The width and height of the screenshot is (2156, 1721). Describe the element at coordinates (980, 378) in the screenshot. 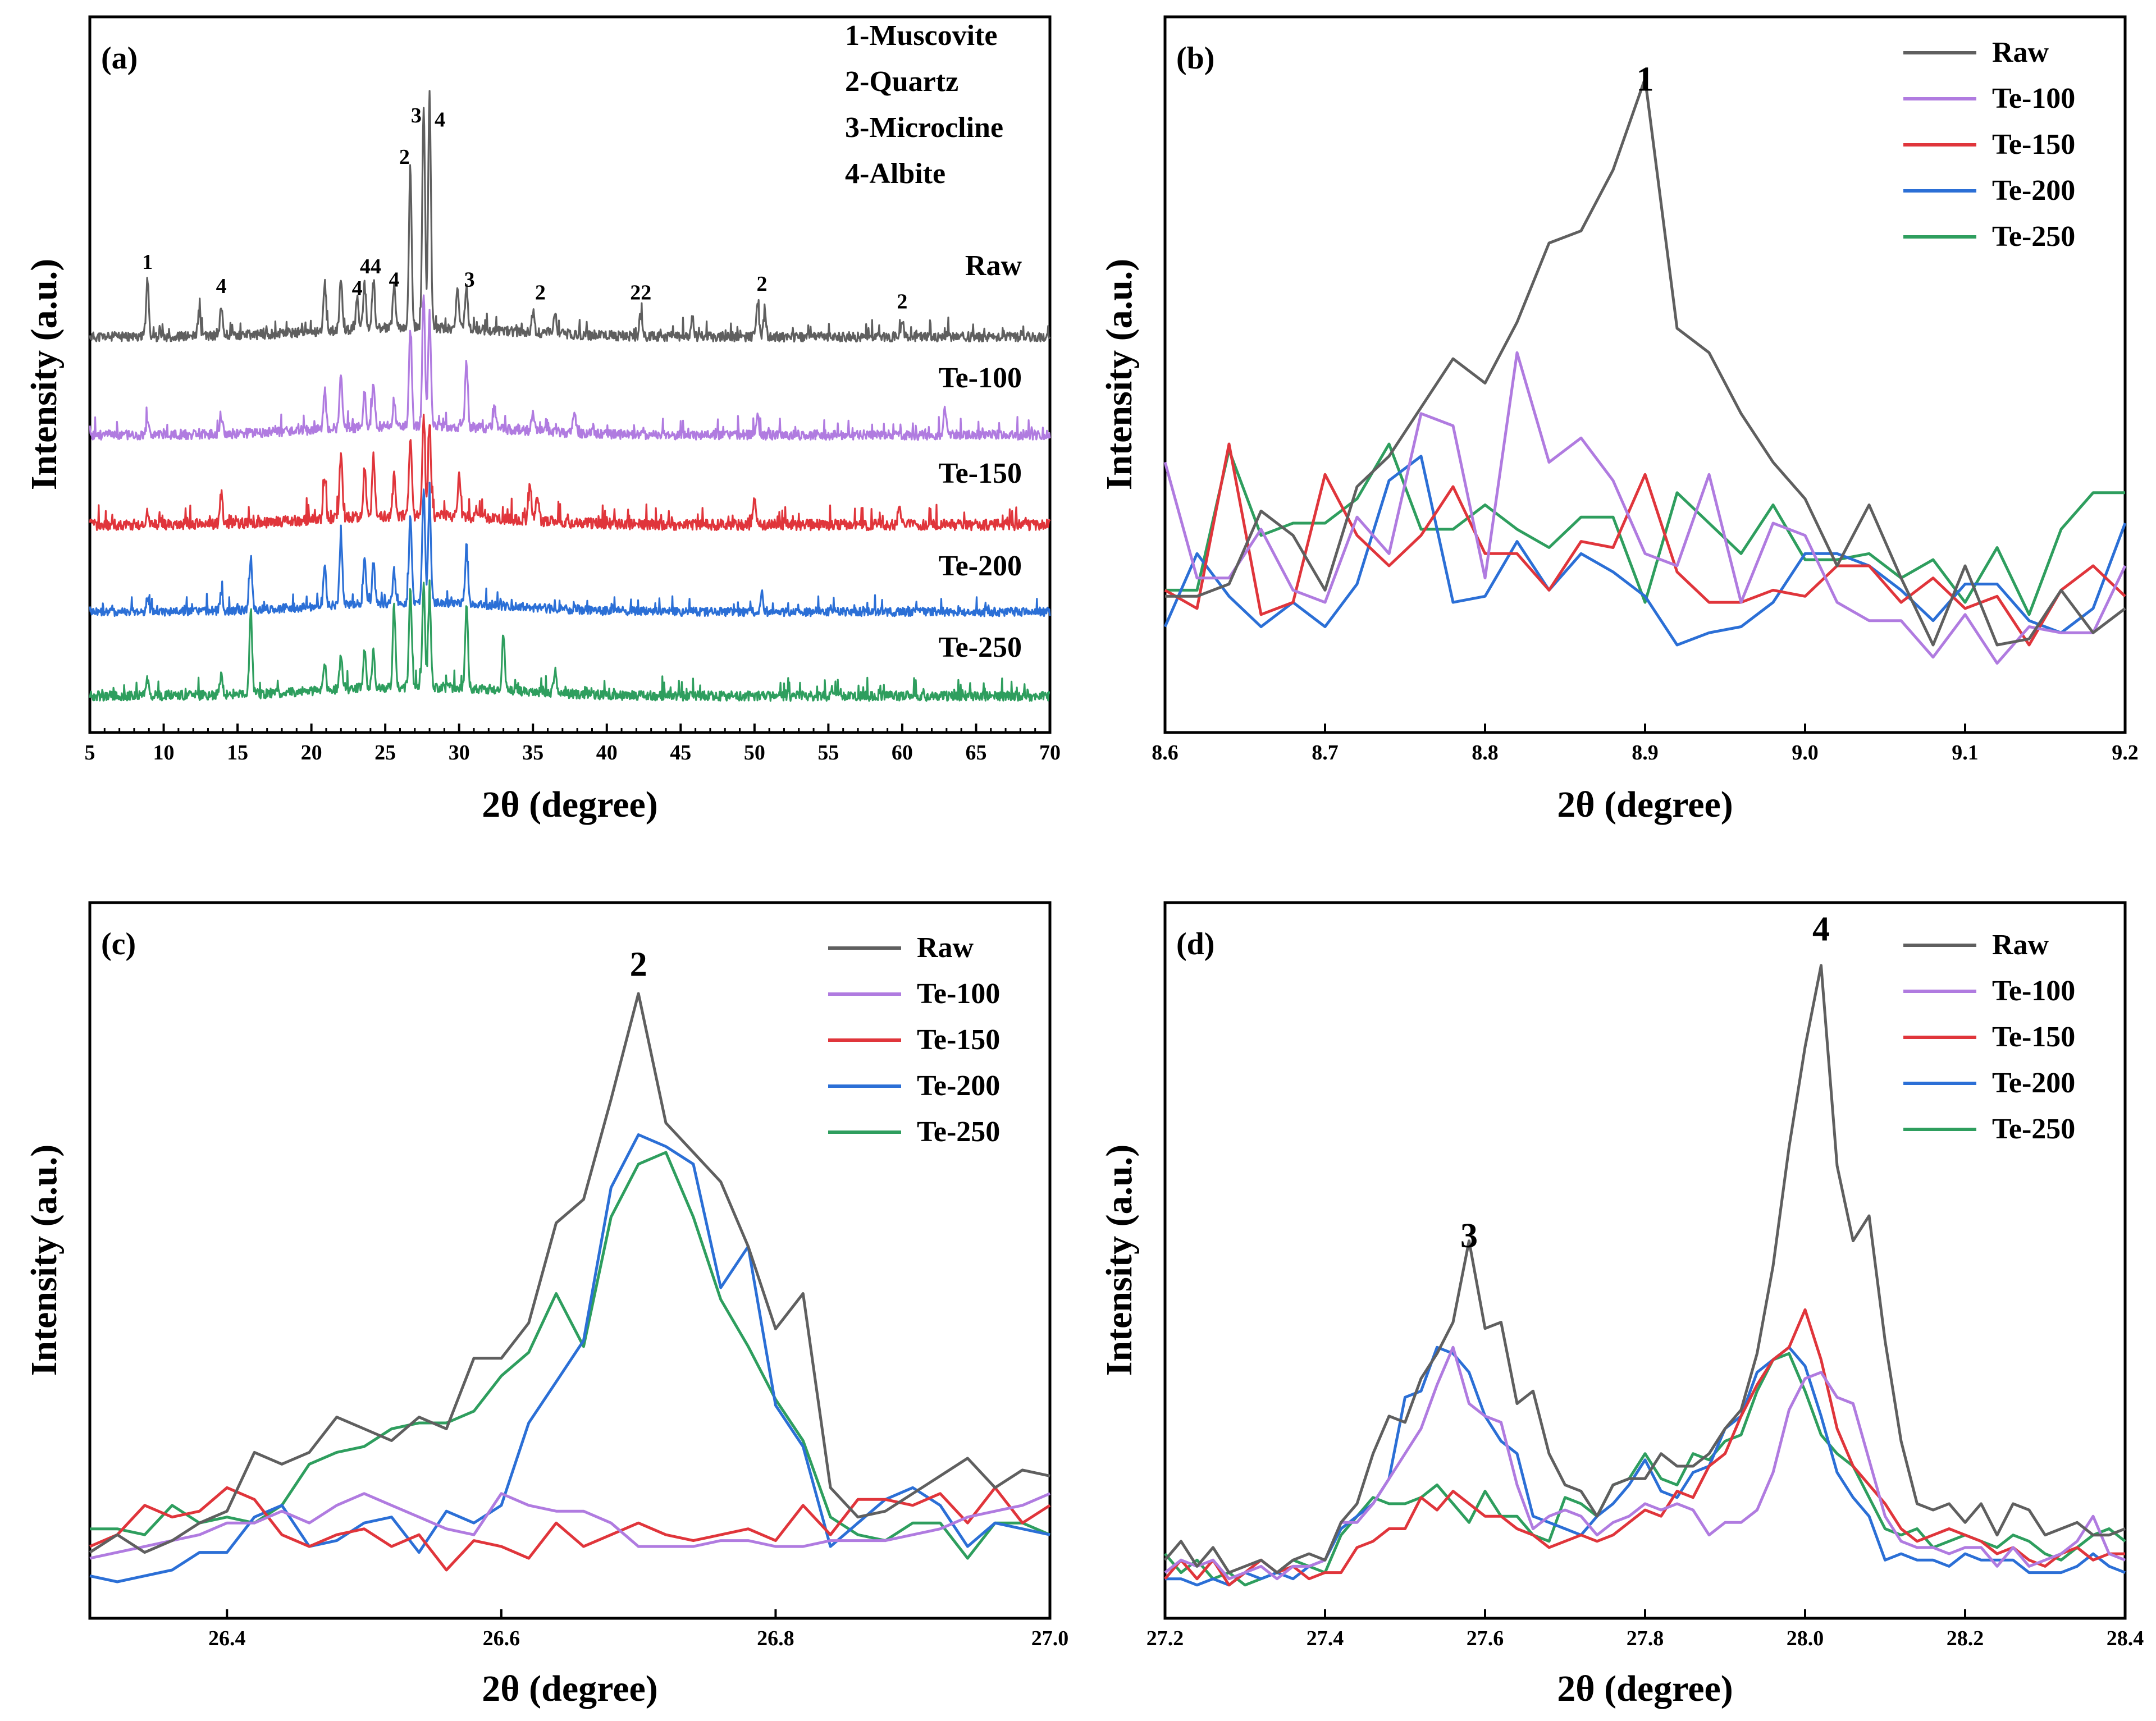

I see `panel-a-series-label: Te-100` at that location.